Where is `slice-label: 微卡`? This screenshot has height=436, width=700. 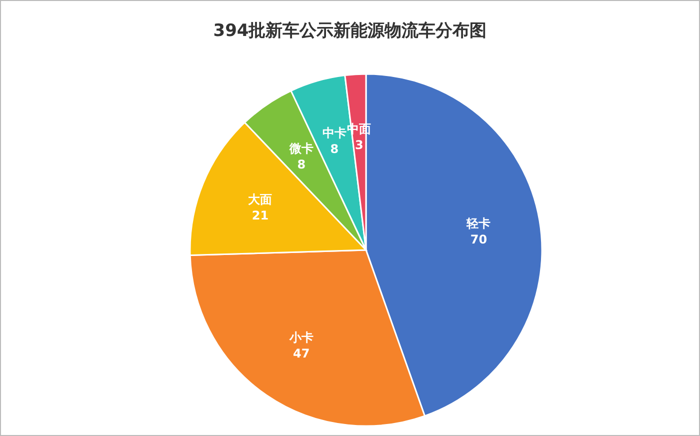
slice-label: 微卡 is located at coordinates (301, 149).